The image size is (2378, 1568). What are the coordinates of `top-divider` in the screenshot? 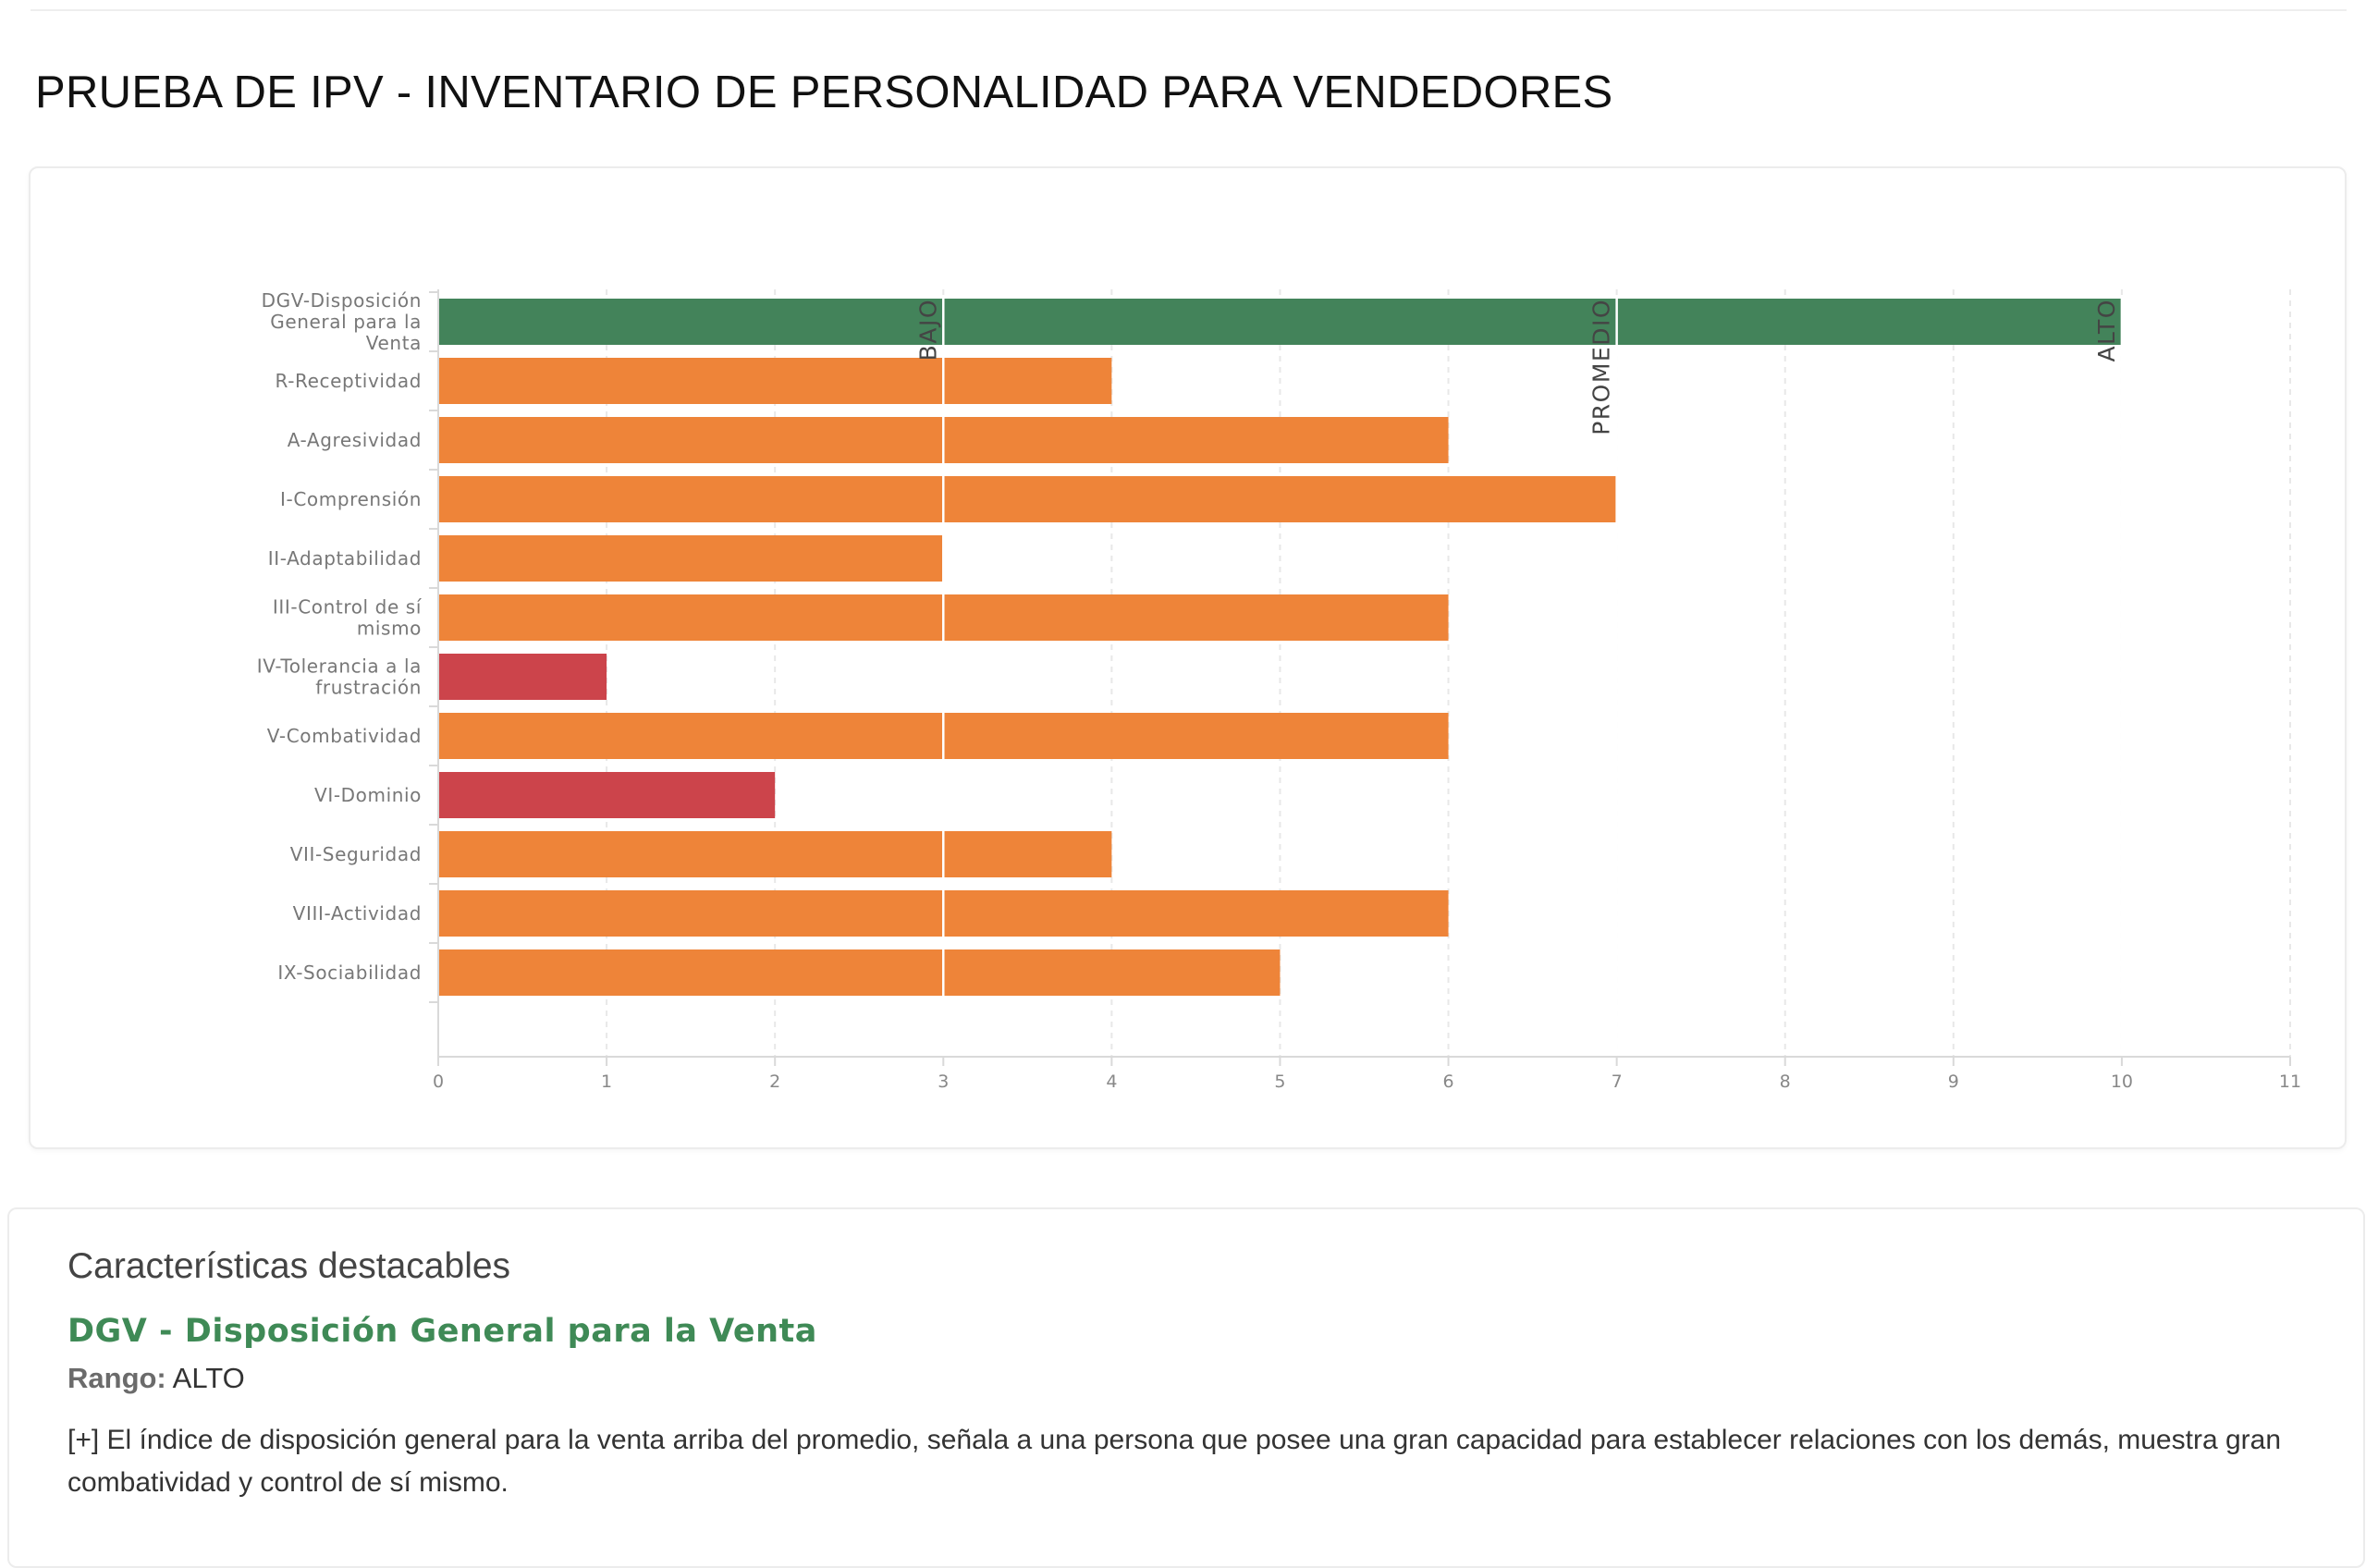 It's located at (1189, 10).